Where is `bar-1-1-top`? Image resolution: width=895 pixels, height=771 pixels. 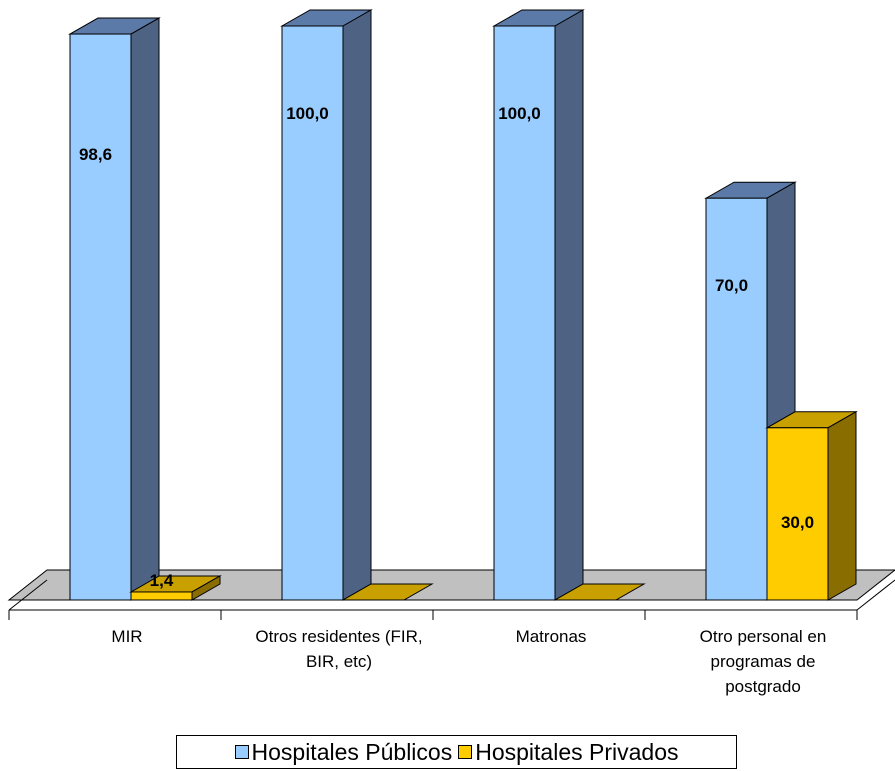
bar-1-1-top is located at coordinates (387, 592).